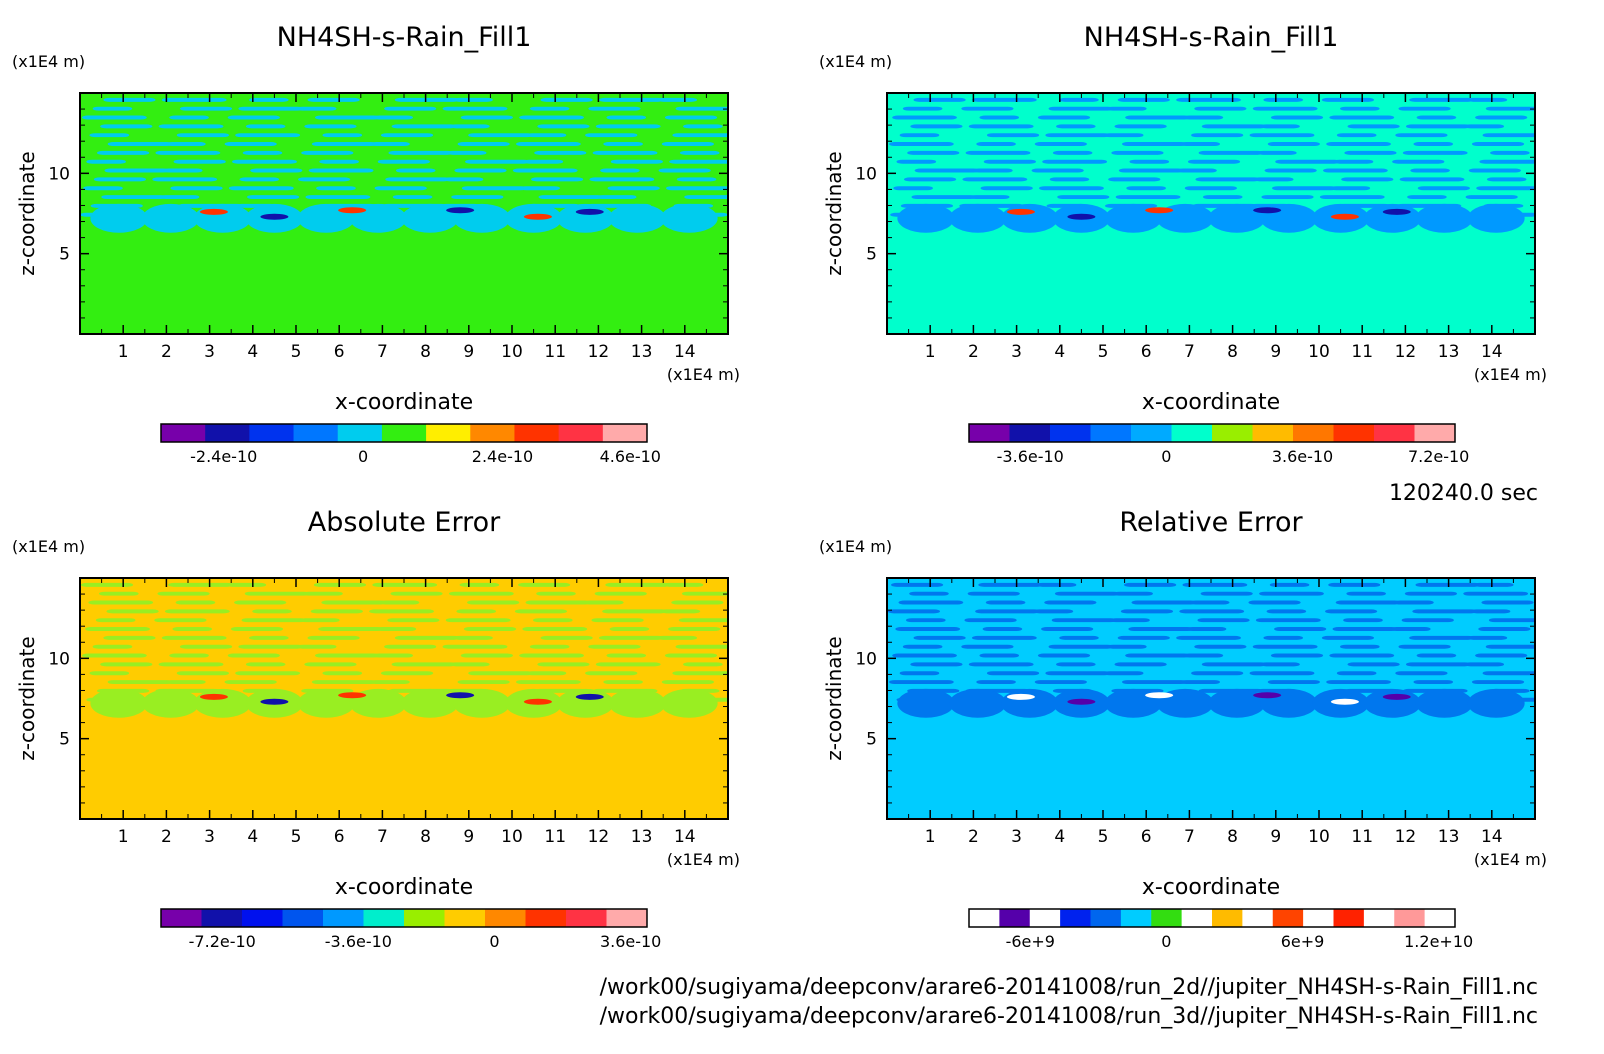 The height and width of the screenshot is (1054, 1604). Describe the element at coordinates (1232, 837) in the screenshot. I see `x-tick-label: 8` at that location.